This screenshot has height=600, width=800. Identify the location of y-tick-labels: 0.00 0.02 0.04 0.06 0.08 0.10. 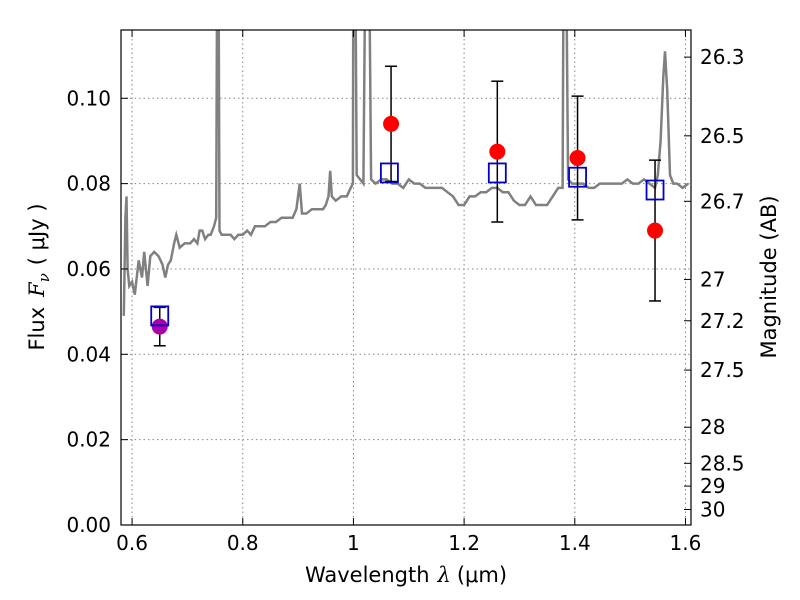
(88, 311).